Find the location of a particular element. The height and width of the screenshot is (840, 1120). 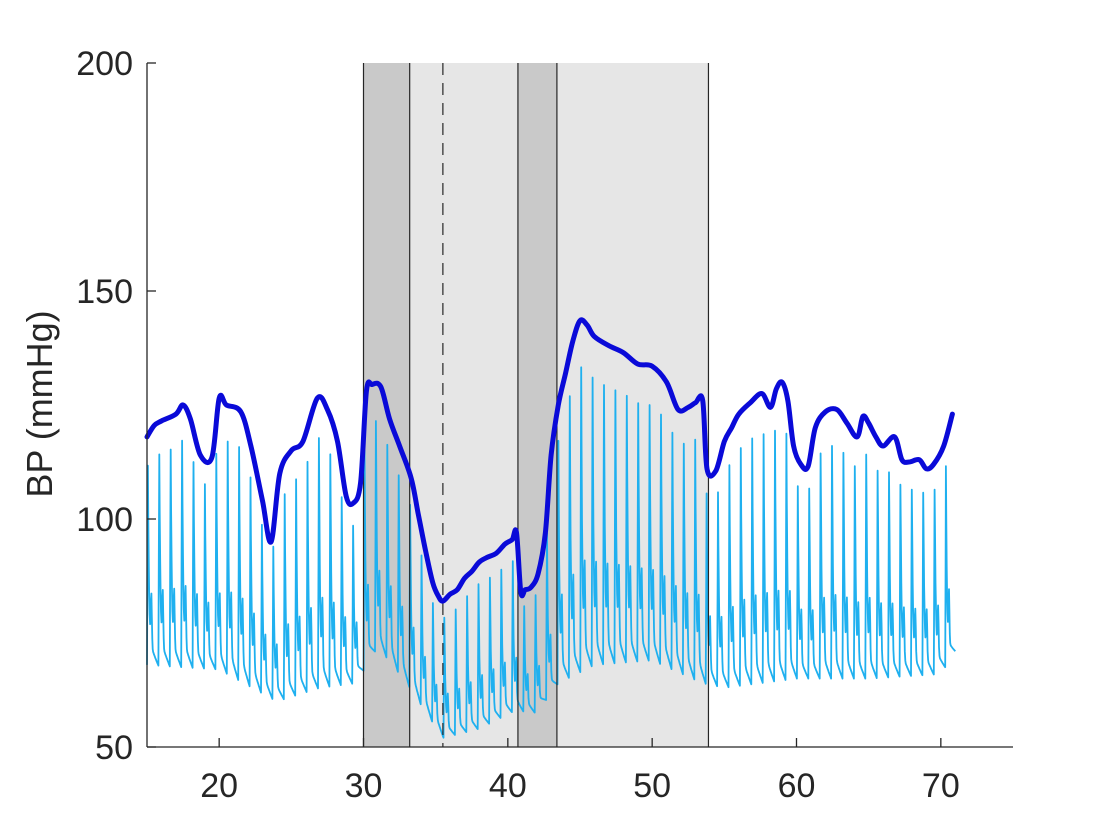

y-tick-label: 200 is located at coordinates (104, 64).